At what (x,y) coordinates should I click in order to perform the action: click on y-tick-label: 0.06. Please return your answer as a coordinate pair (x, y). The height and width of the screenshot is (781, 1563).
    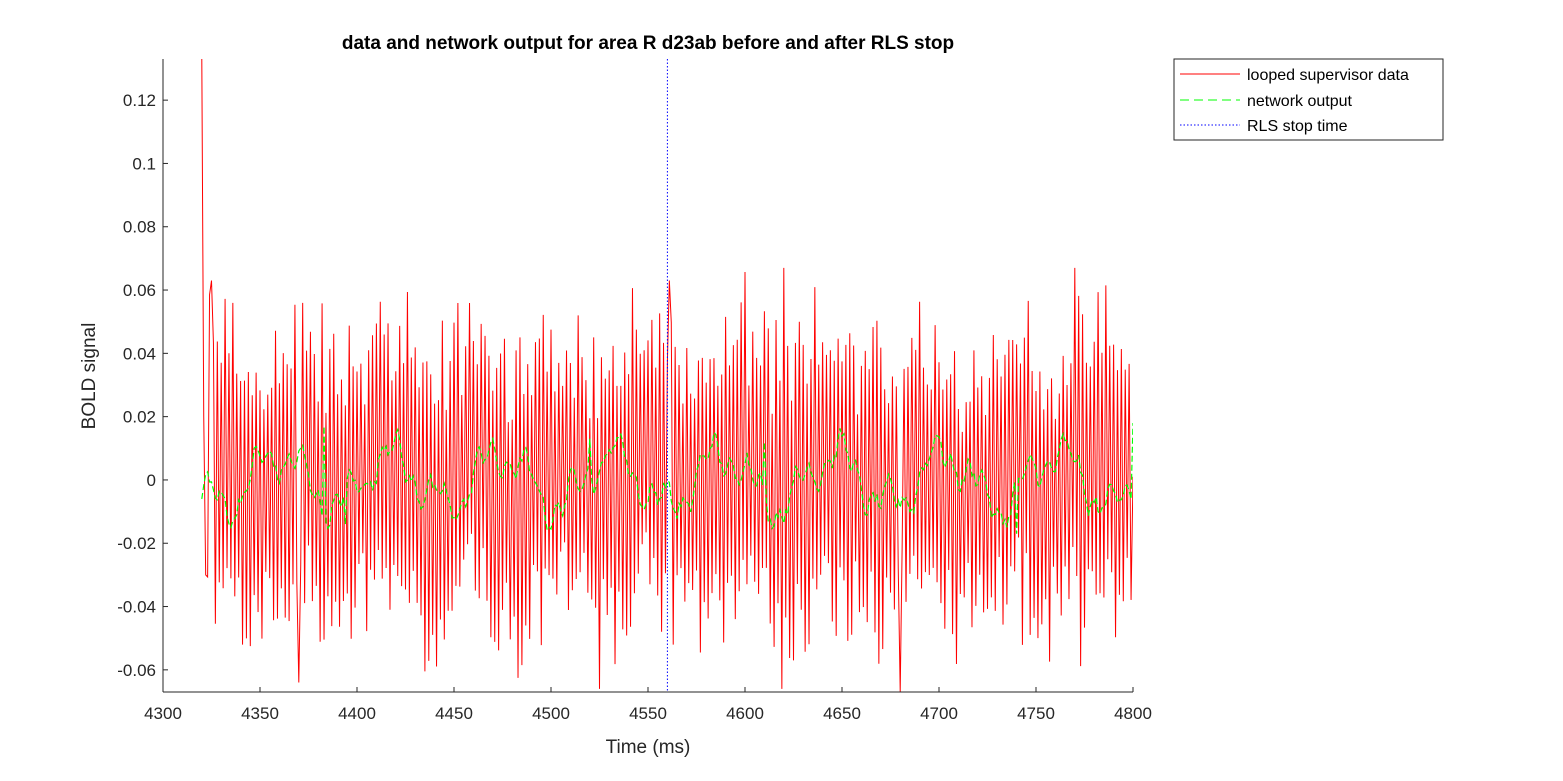
    Looking at the image, I should click on (139, 290).